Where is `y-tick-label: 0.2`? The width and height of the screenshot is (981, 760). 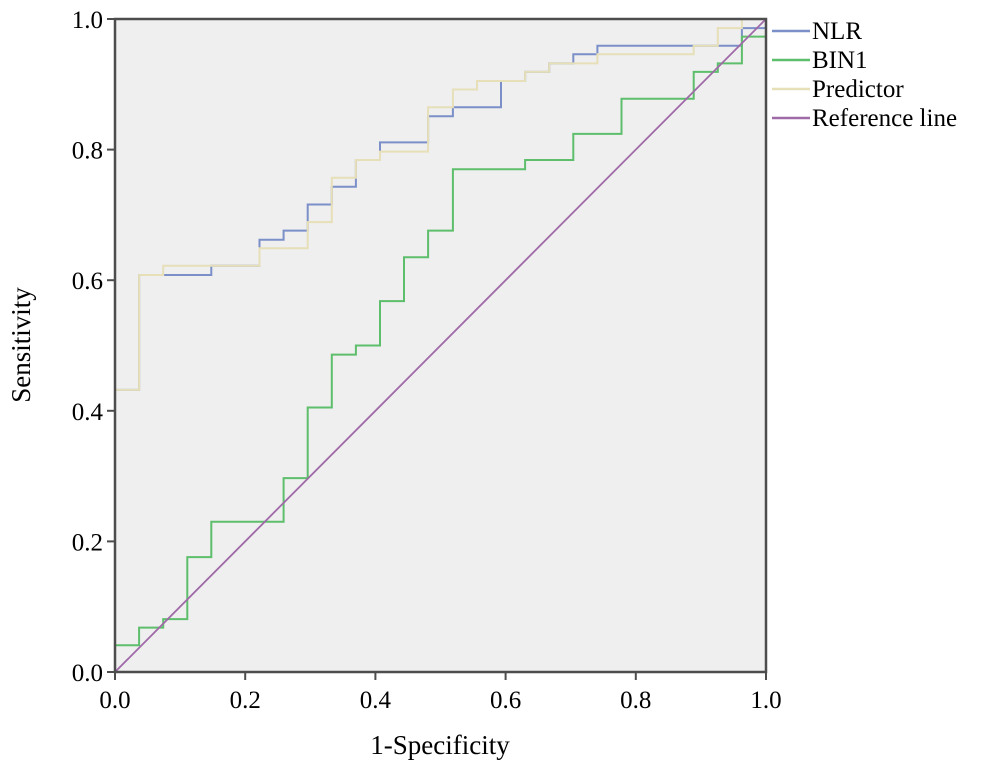 y-tick-label: 0.2 is located at coordinates (87, 542).